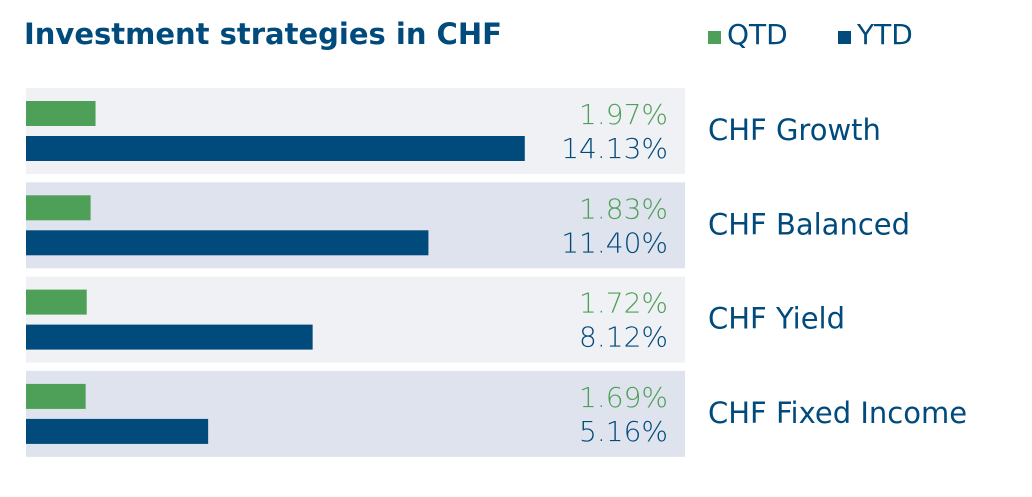  Describe the element at coordinates (837, 413) in the screenshot. I see `category-label: CHF Fixed Income` at that location.